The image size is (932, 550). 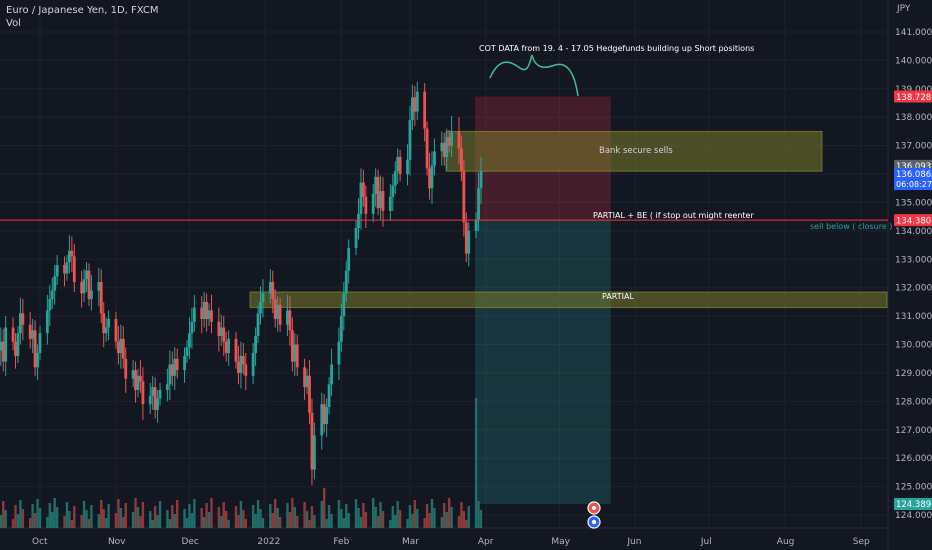 What do you see at coordinates (543, 362) in the screenshot?
I see `take-profit-zone` at bounding box center [543, 362].